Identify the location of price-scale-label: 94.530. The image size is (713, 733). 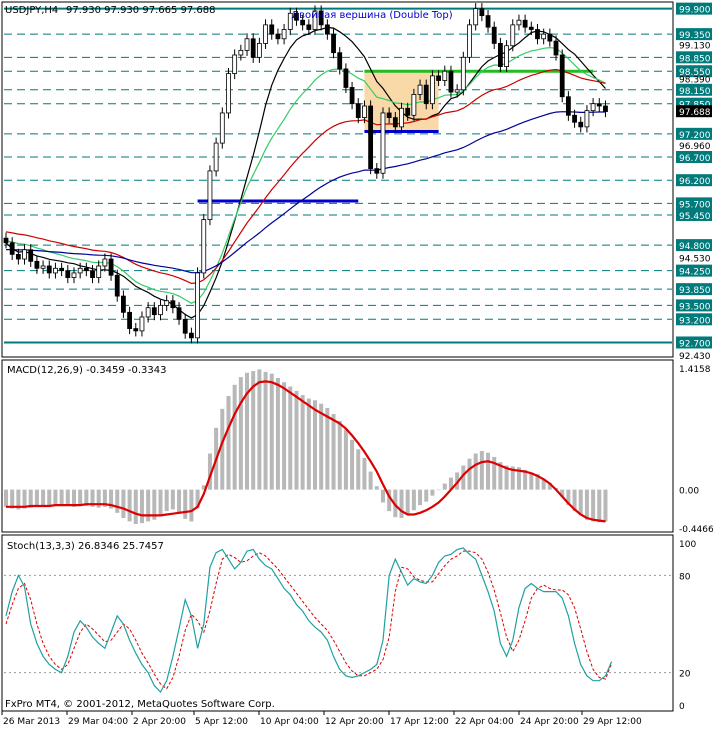
(695, 260).